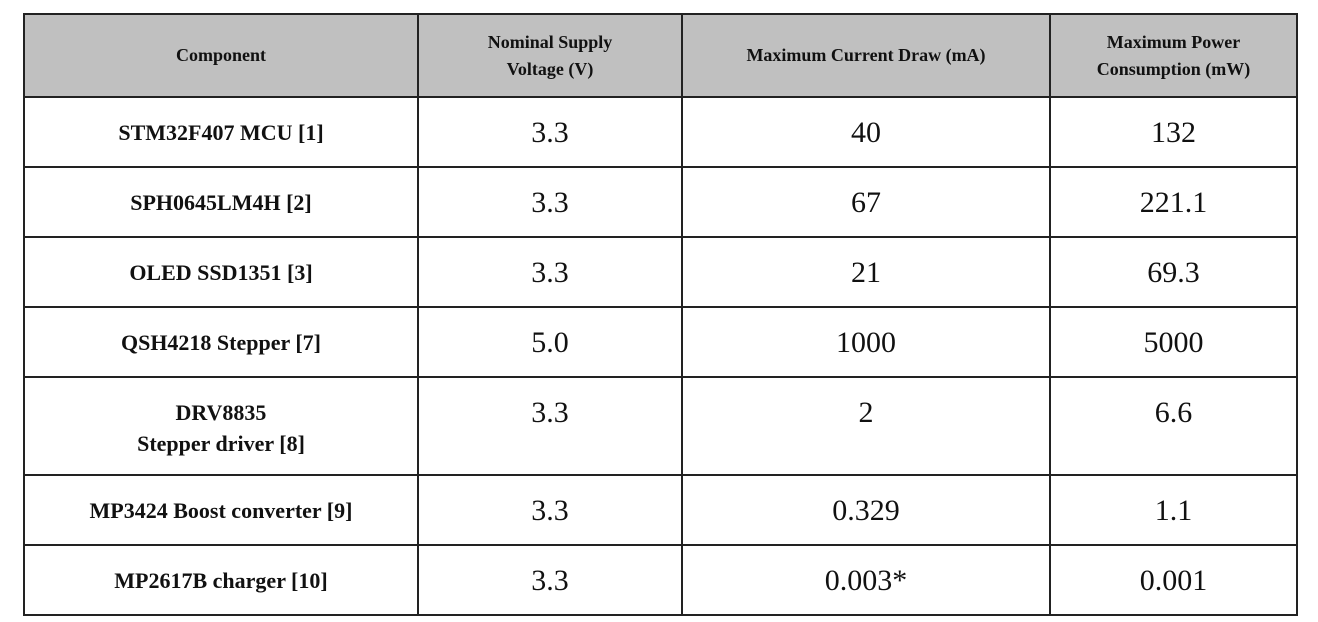  I want to click on header-cell: Nominal Supply Voltage (V), so click(550, 55).